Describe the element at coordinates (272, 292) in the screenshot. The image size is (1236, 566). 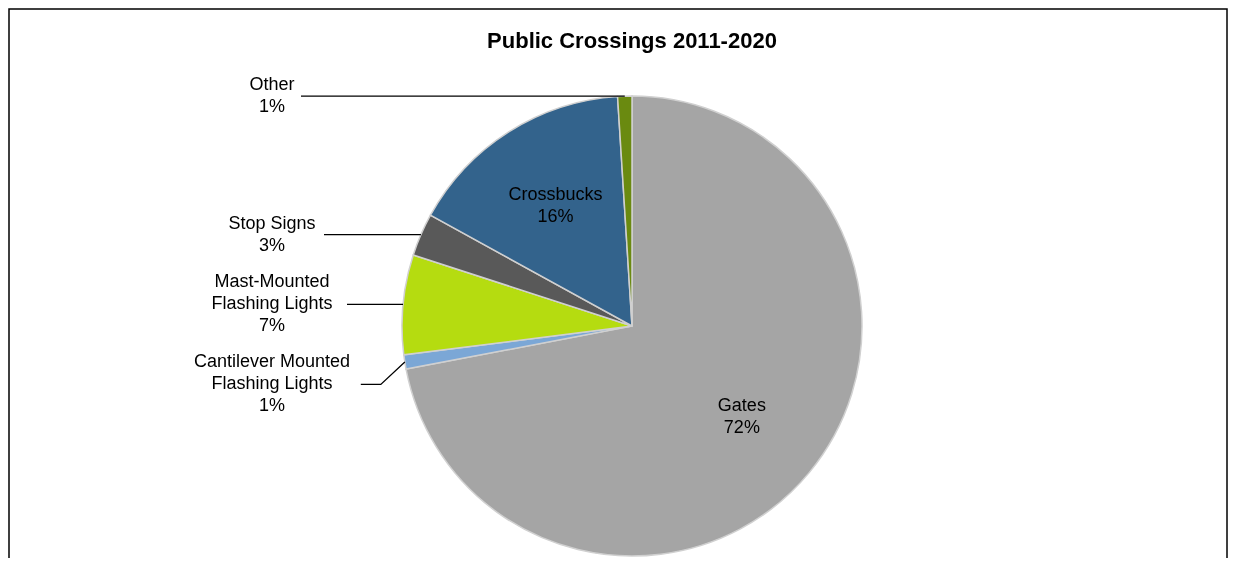
I see `slice-label: Mast-Mounted Flashing Lights` at that location.